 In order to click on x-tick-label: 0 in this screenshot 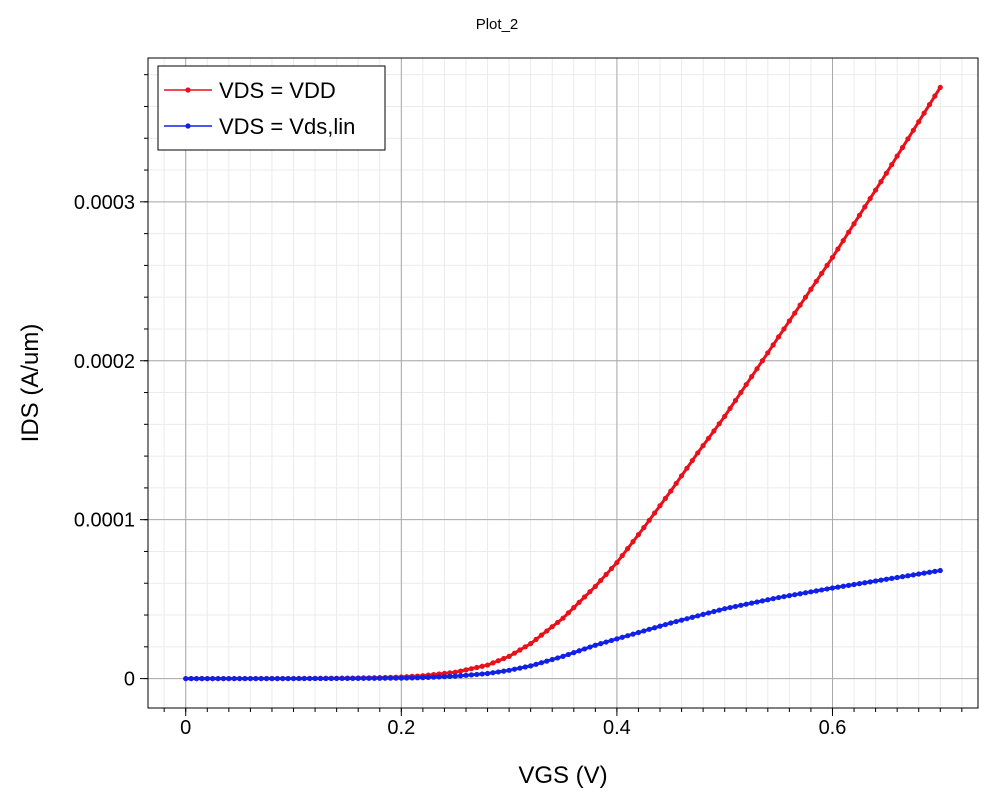, I will do `click(185, 728)`.